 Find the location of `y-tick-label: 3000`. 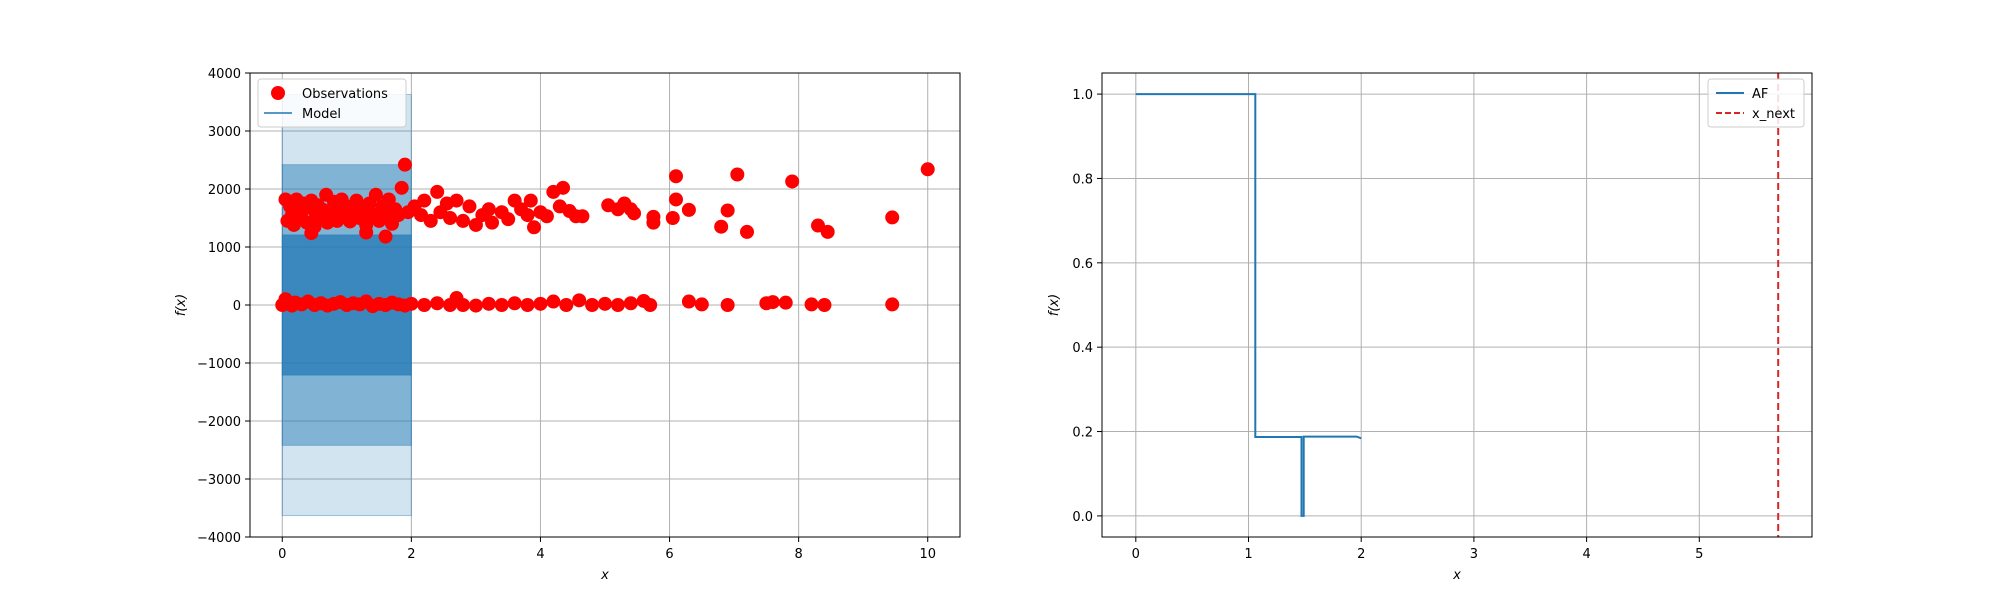

y-tick-label: 3000 is located at coordinates (224, 132).